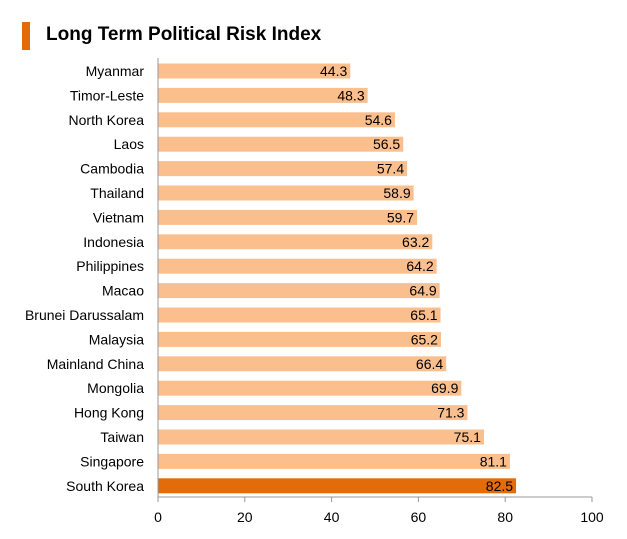 The width and height of the screenshot is (627, 539). Describe the element at coordinates (450, 413) in the screenshot. I see `value-label: 71.3` at that location.